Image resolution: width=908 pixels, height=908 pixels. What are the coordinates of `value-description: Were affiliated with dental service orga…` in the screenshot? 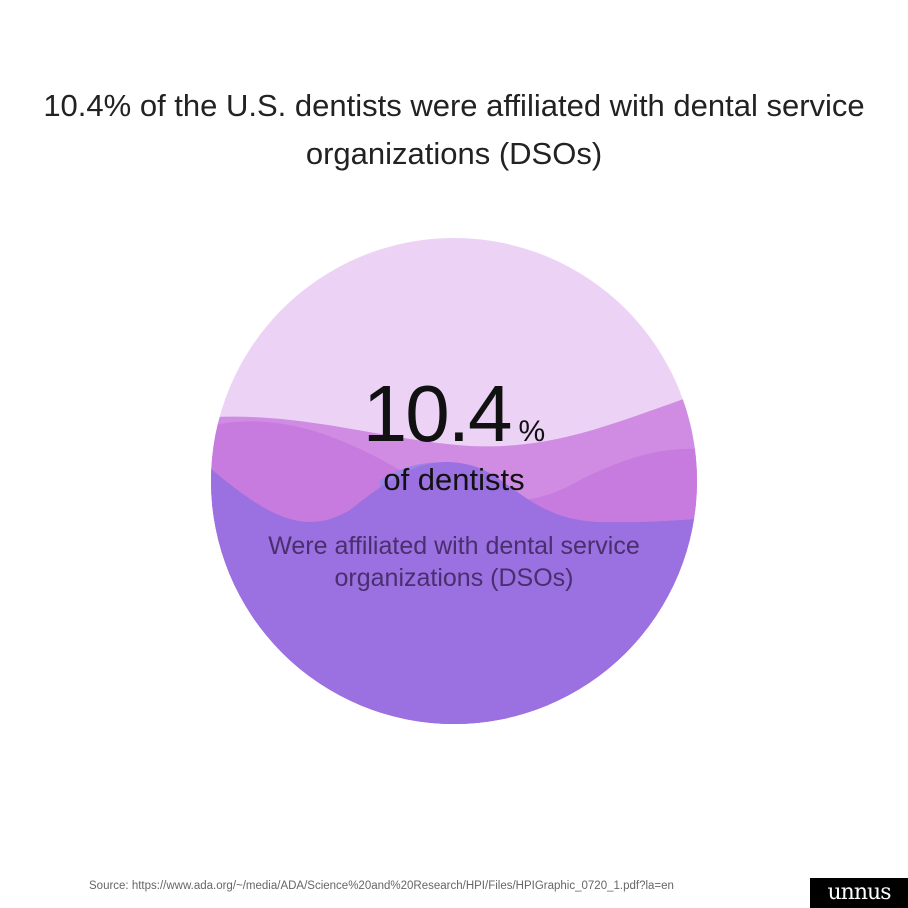 It's located at (454, 562).